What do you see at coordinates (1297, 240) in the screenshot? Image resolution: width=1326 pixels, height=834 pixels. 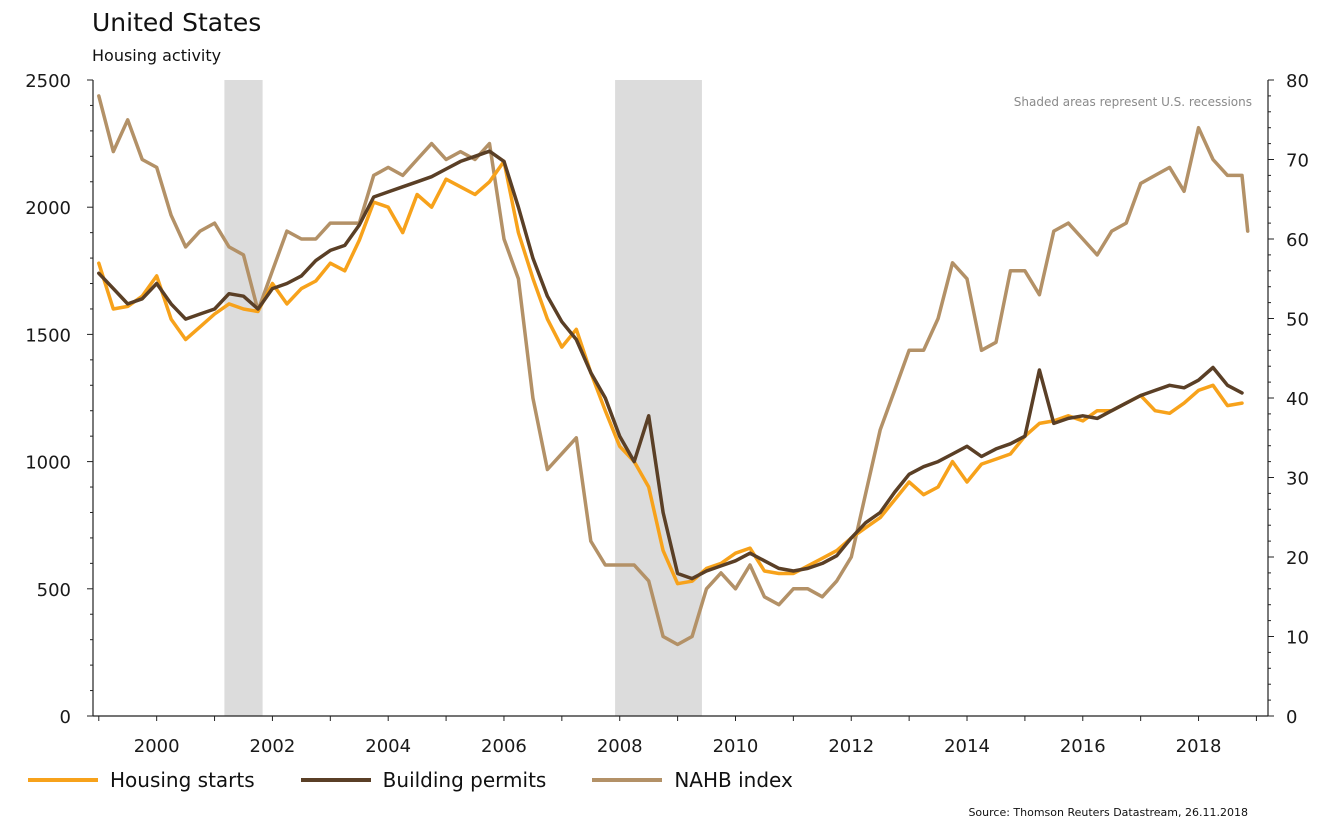 I see `right-tick-label: 60` at bounding box center [1297, 240].